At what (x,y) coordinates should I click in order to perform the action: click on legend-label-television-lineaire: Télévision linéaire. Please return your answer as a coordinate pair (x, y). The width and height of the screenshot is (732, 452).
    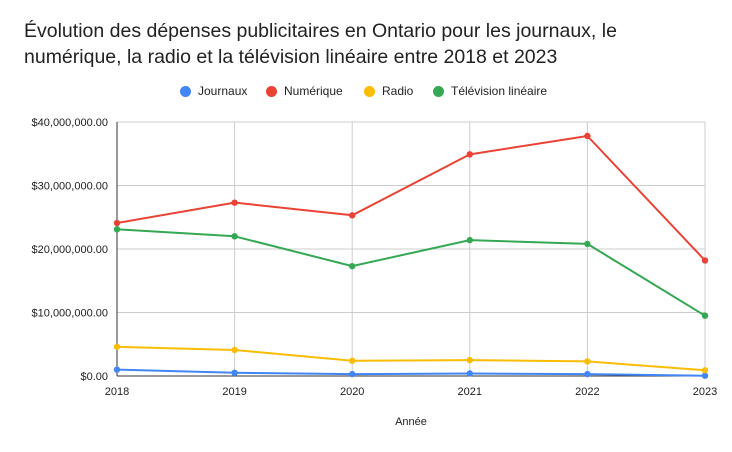
    Looking at the image, I should click on (499, 91).